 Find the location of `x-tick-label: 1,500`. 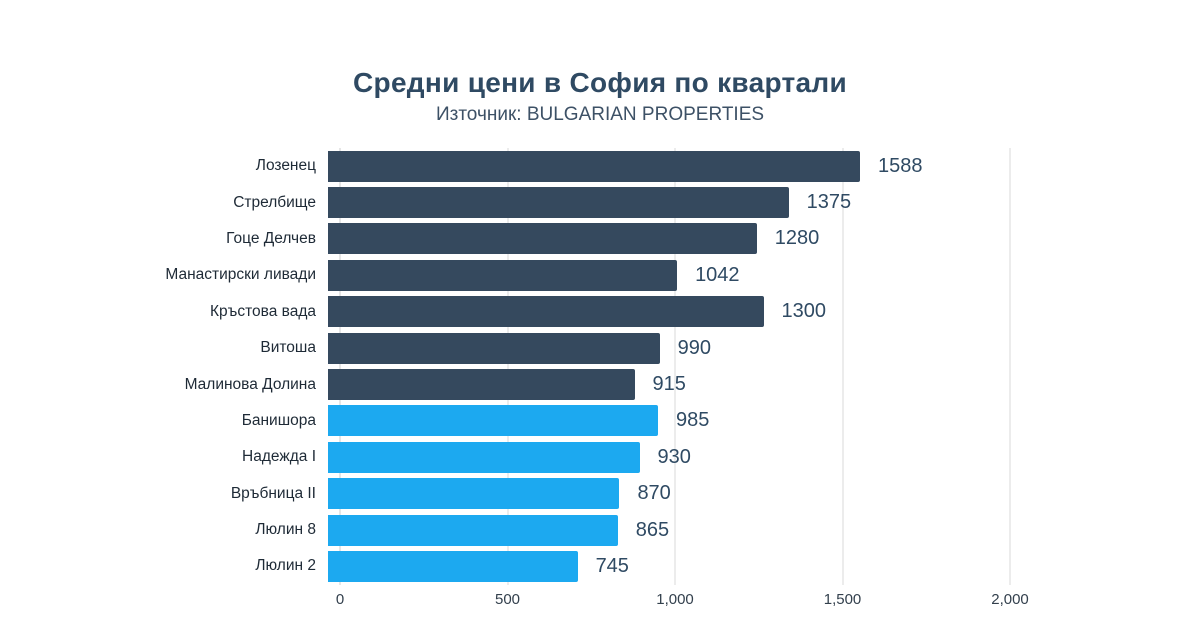

x-tick-label: 1,500 is located at coordinates (842, 599).